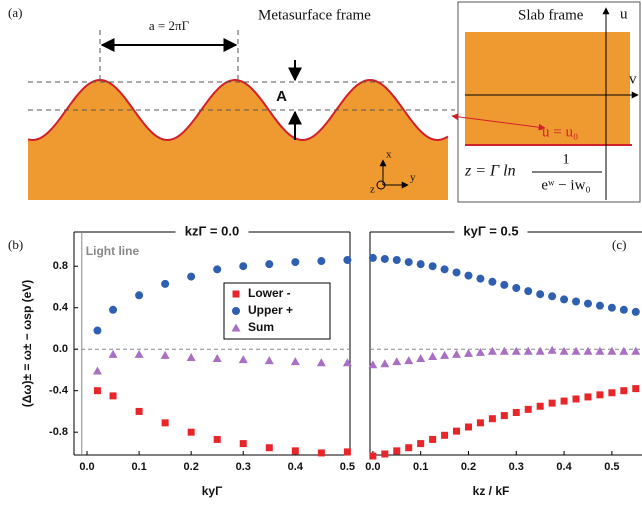  What do you see at coordinates (15, 244) in the screenshot?
I see `panel-label: (b)` at bounding box center [15, 244].